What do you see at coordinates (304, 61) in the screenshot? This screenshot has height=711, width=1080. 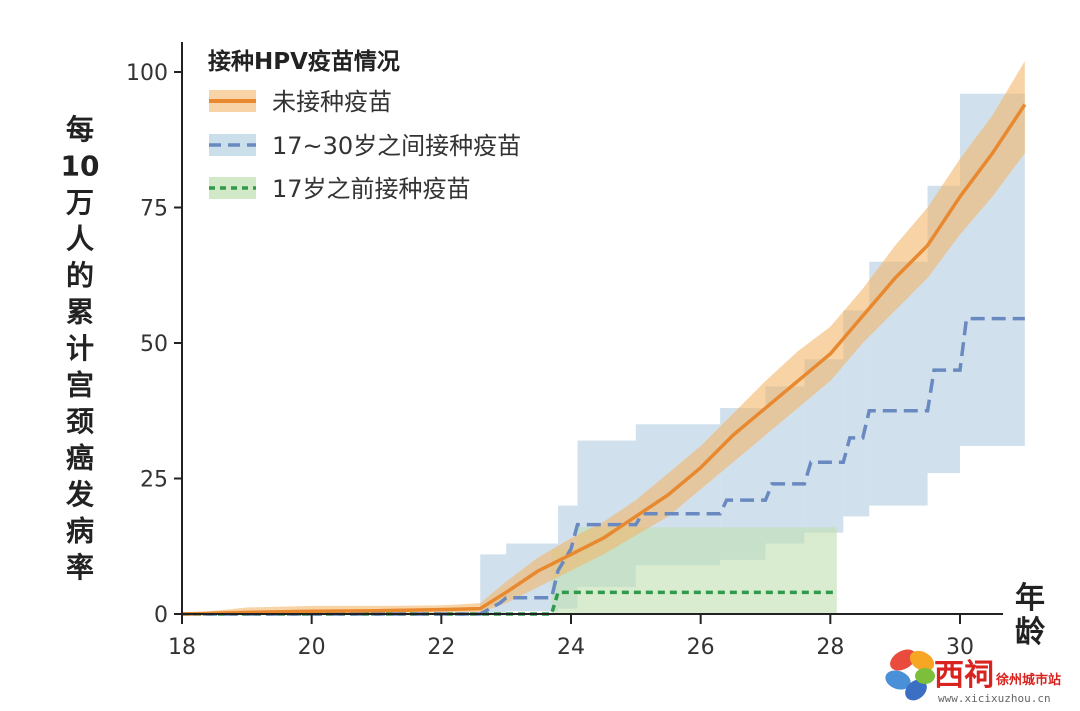 I see `legend-title: 接种HPV疫苗情况` at bounding box center [304, 61].